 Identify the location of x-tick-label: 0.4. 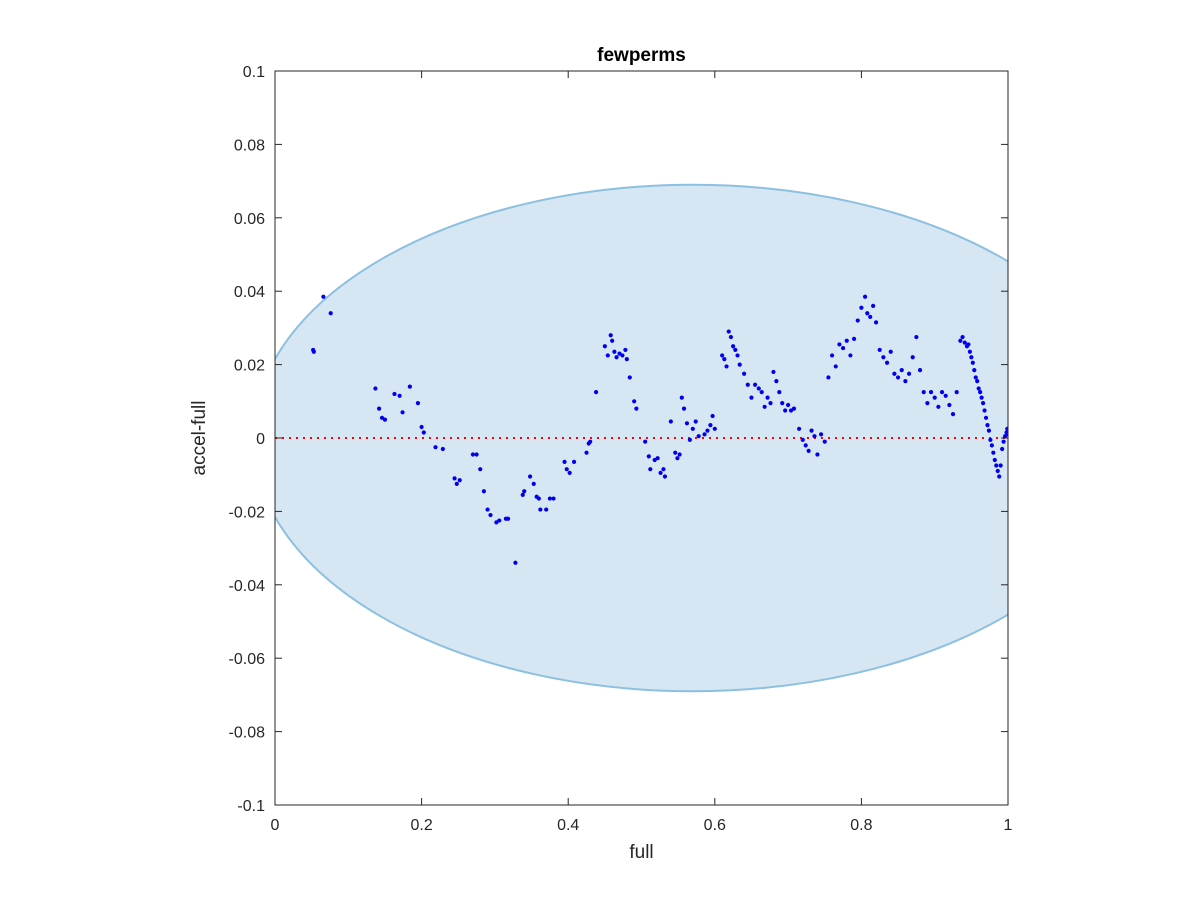
(568, 825).